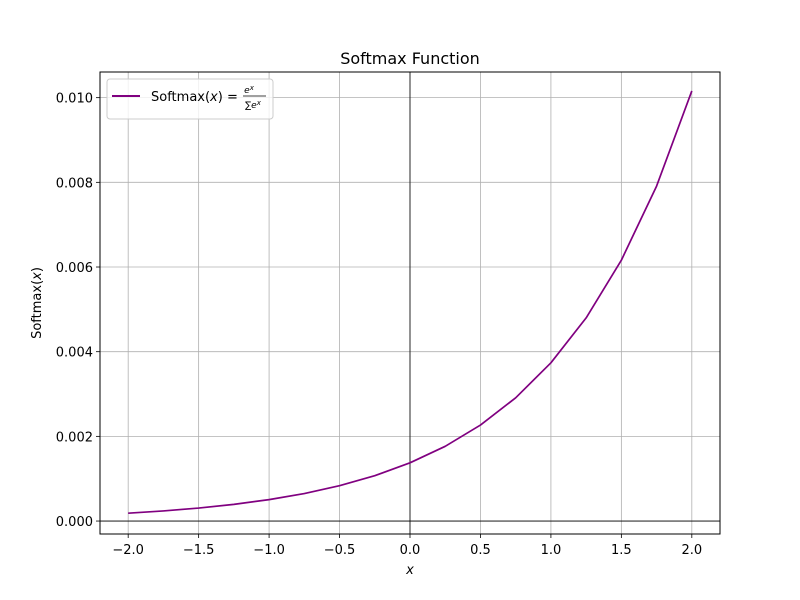 The height and width of the screenshot is (600, 800). What do you see at coordinates (128, 550) in the screenshot?
I see `x-tick-label: −2.0` at bounding box center [128, 550].